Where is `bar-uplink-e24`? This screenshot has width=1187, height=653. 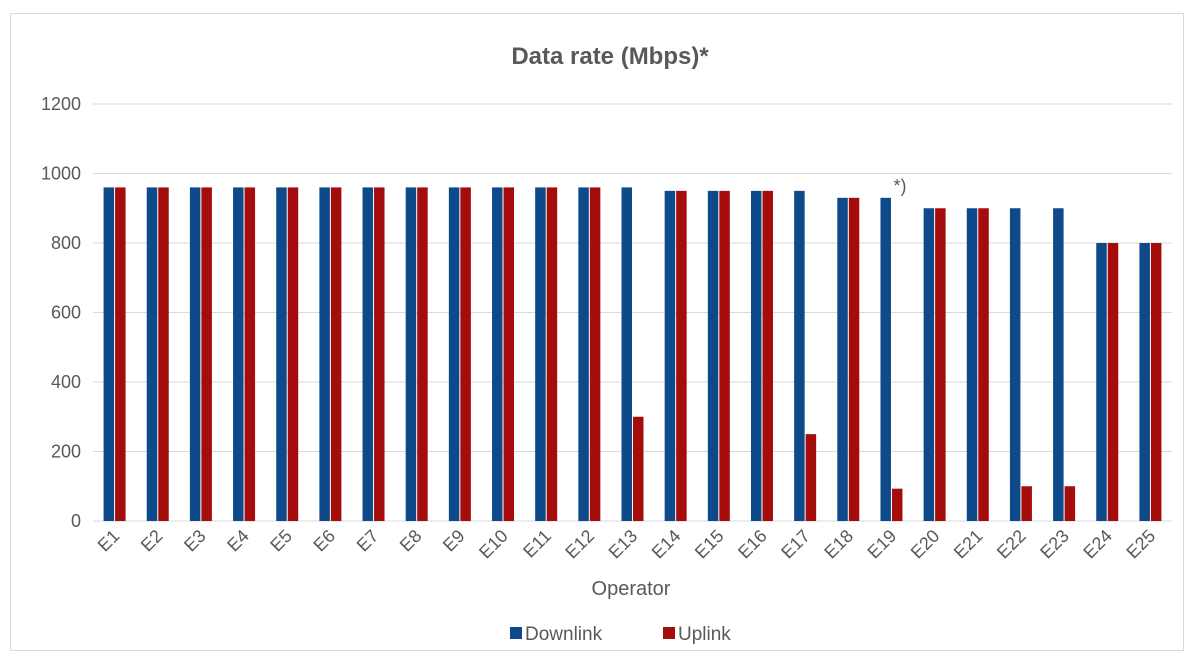
bar-uplink-e24 is located at coordinates (1113, 382).